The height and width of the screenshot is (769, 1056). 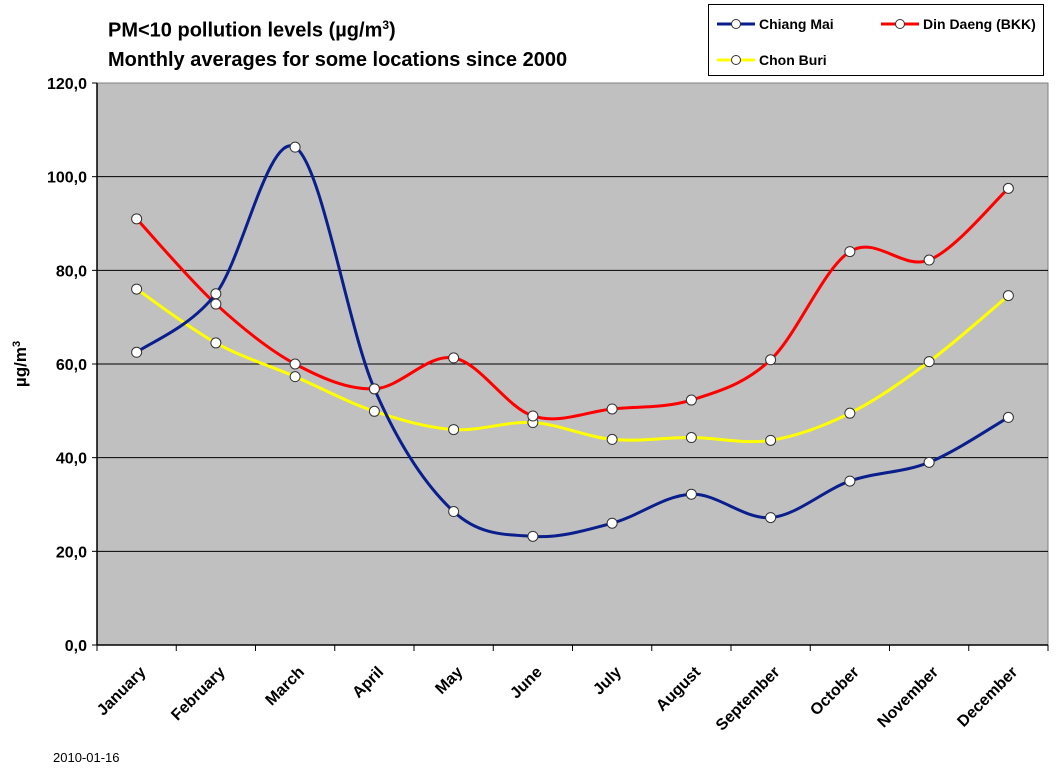 What do you see at coordinates (86, 757) in the screenshot?
I see `date-stamp: 2010-01-16` at bounding box center [86, 757].